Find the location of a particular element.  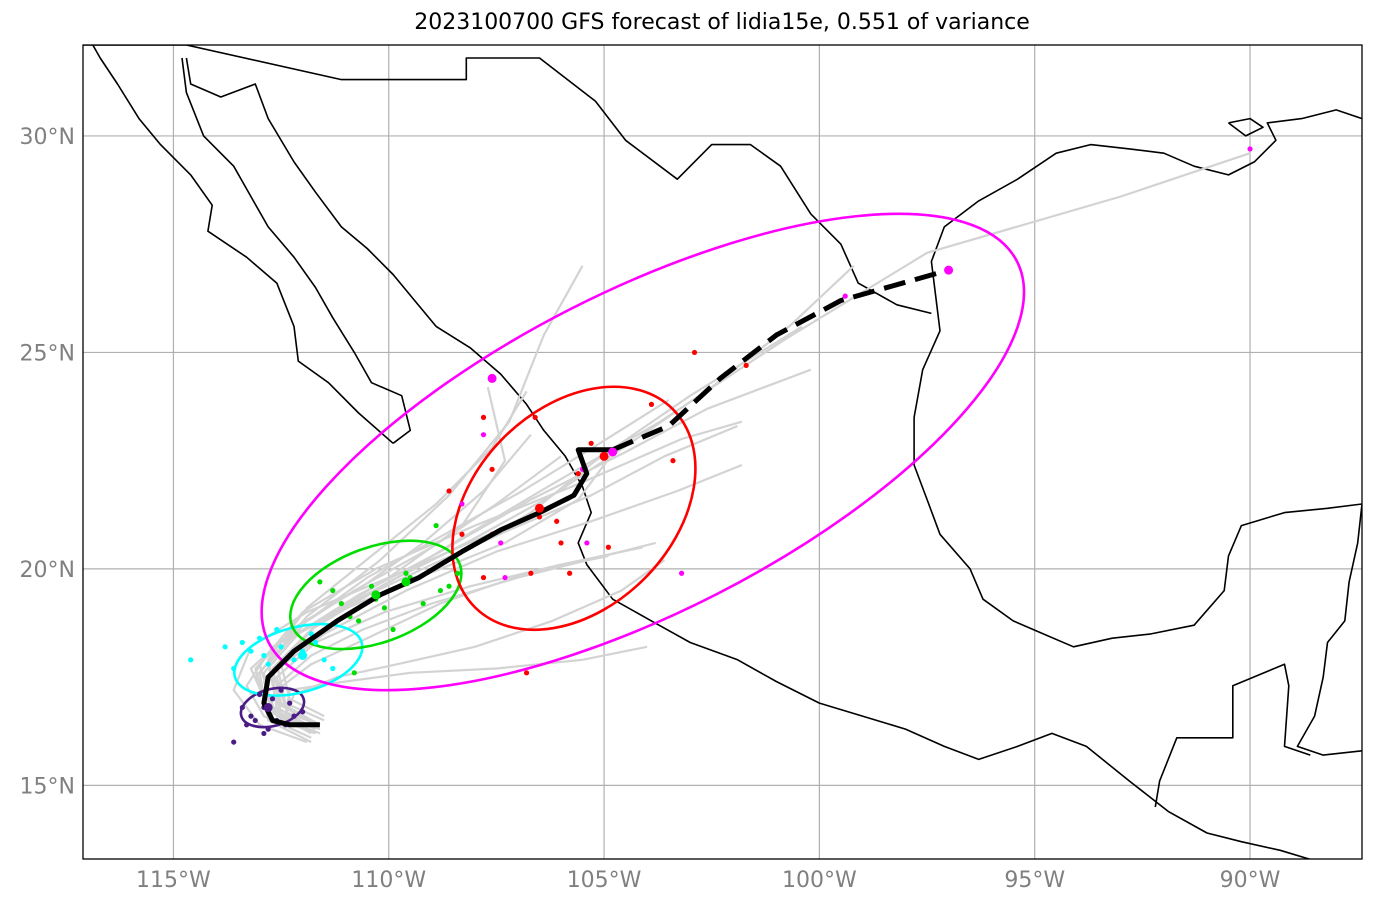

lon-tick-label: 110°W is located at coordinates (388, 880).